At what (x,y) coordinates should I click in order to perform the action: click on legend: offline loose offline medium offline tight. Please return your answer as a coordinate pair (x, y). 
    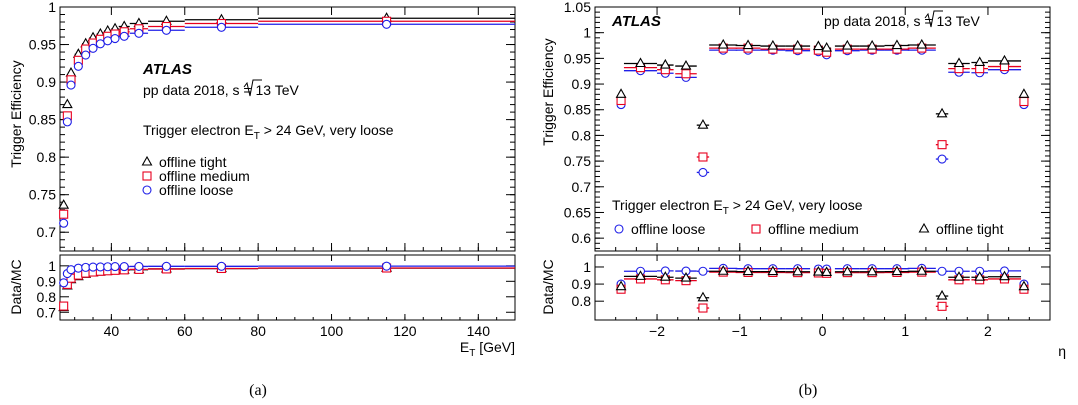
    Looking at the image, I should click on (809, 229).